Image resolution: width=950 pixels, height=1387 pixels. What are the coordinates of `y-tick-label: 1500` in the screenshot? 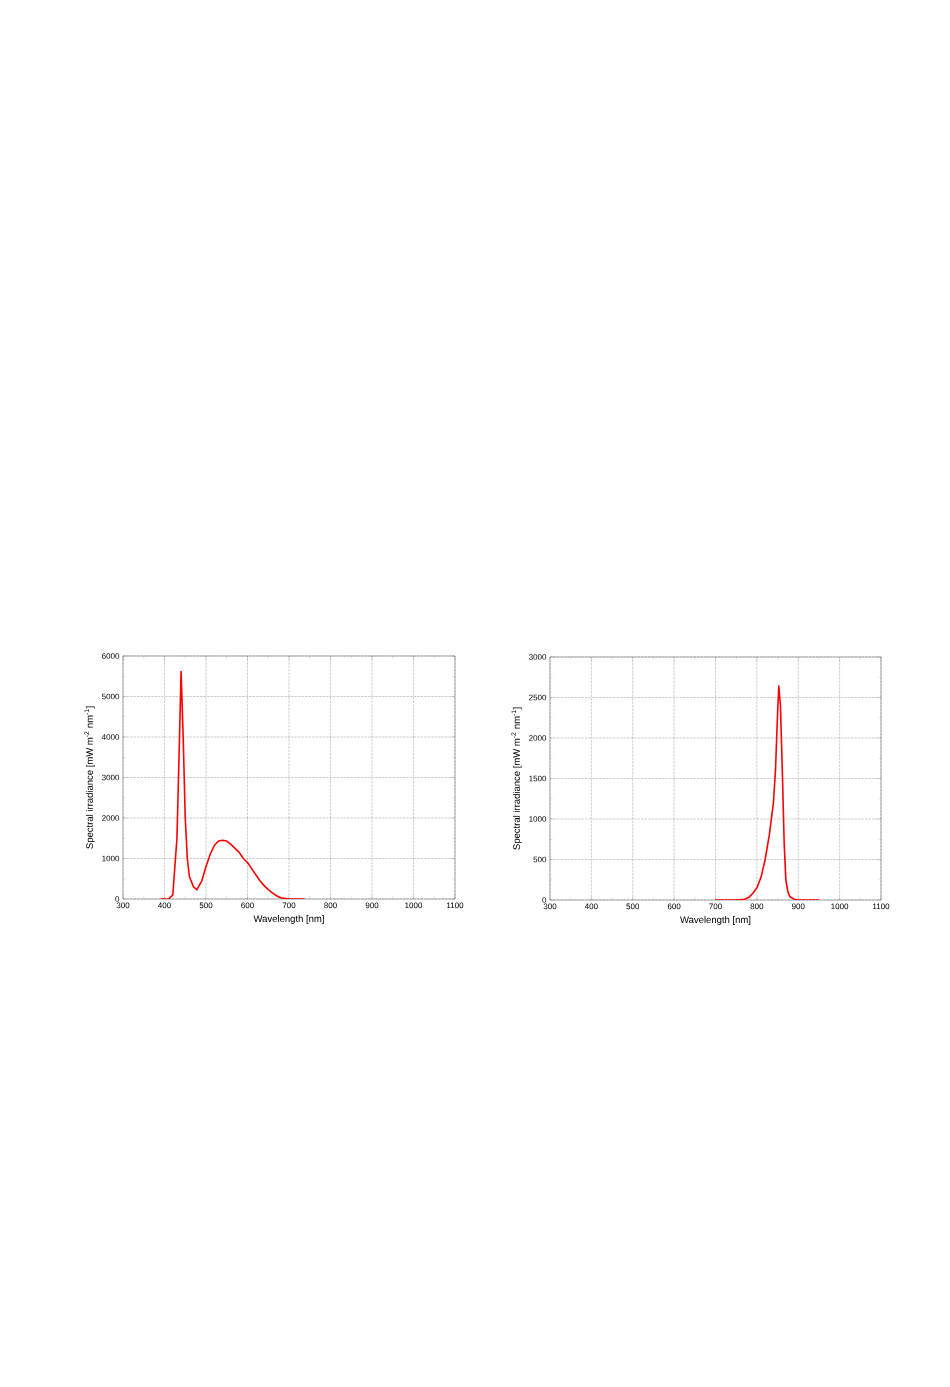 It's located at (538, 778).